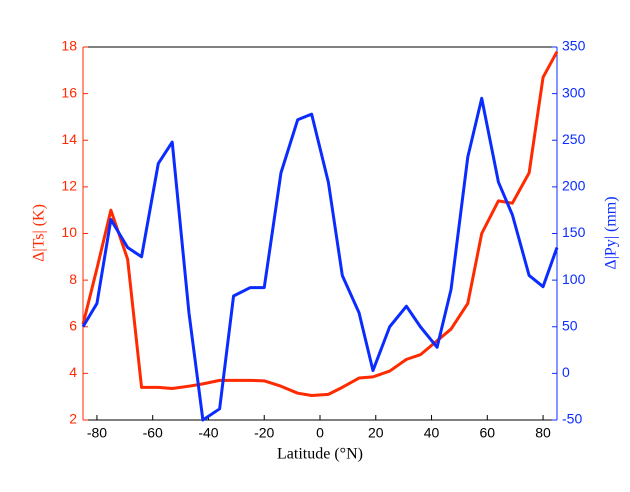 The width and height of the screenshot is (630, 492). Describe the element at coordinates (73, 279) in the screenshot. I see `y-tick-label: 8` at that location.